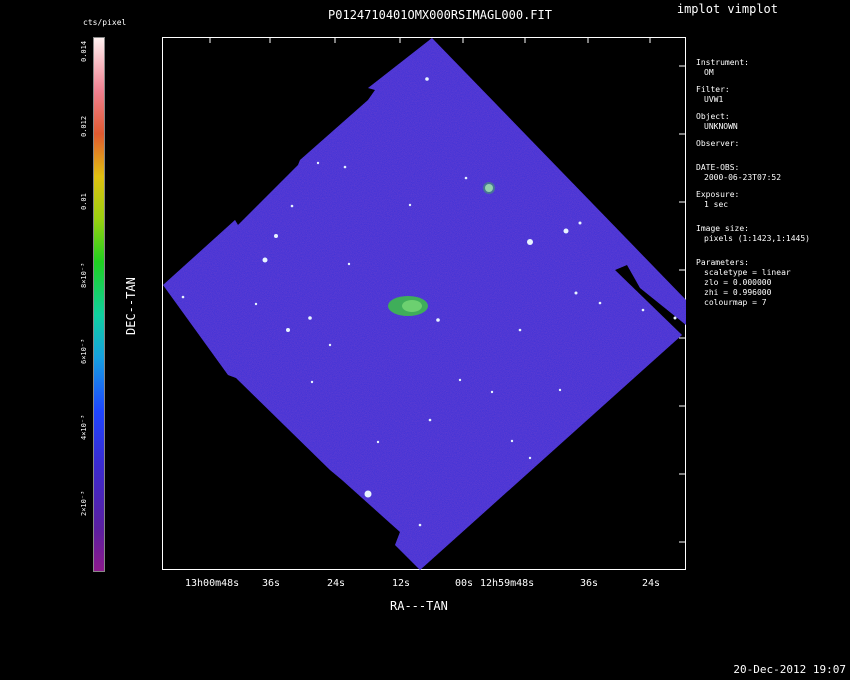 This screenshot has height=680, width=850. Describe the element at coordinates (419, 606) in the screenshot. I see `x-axis-label: RA---TAN` at that location.